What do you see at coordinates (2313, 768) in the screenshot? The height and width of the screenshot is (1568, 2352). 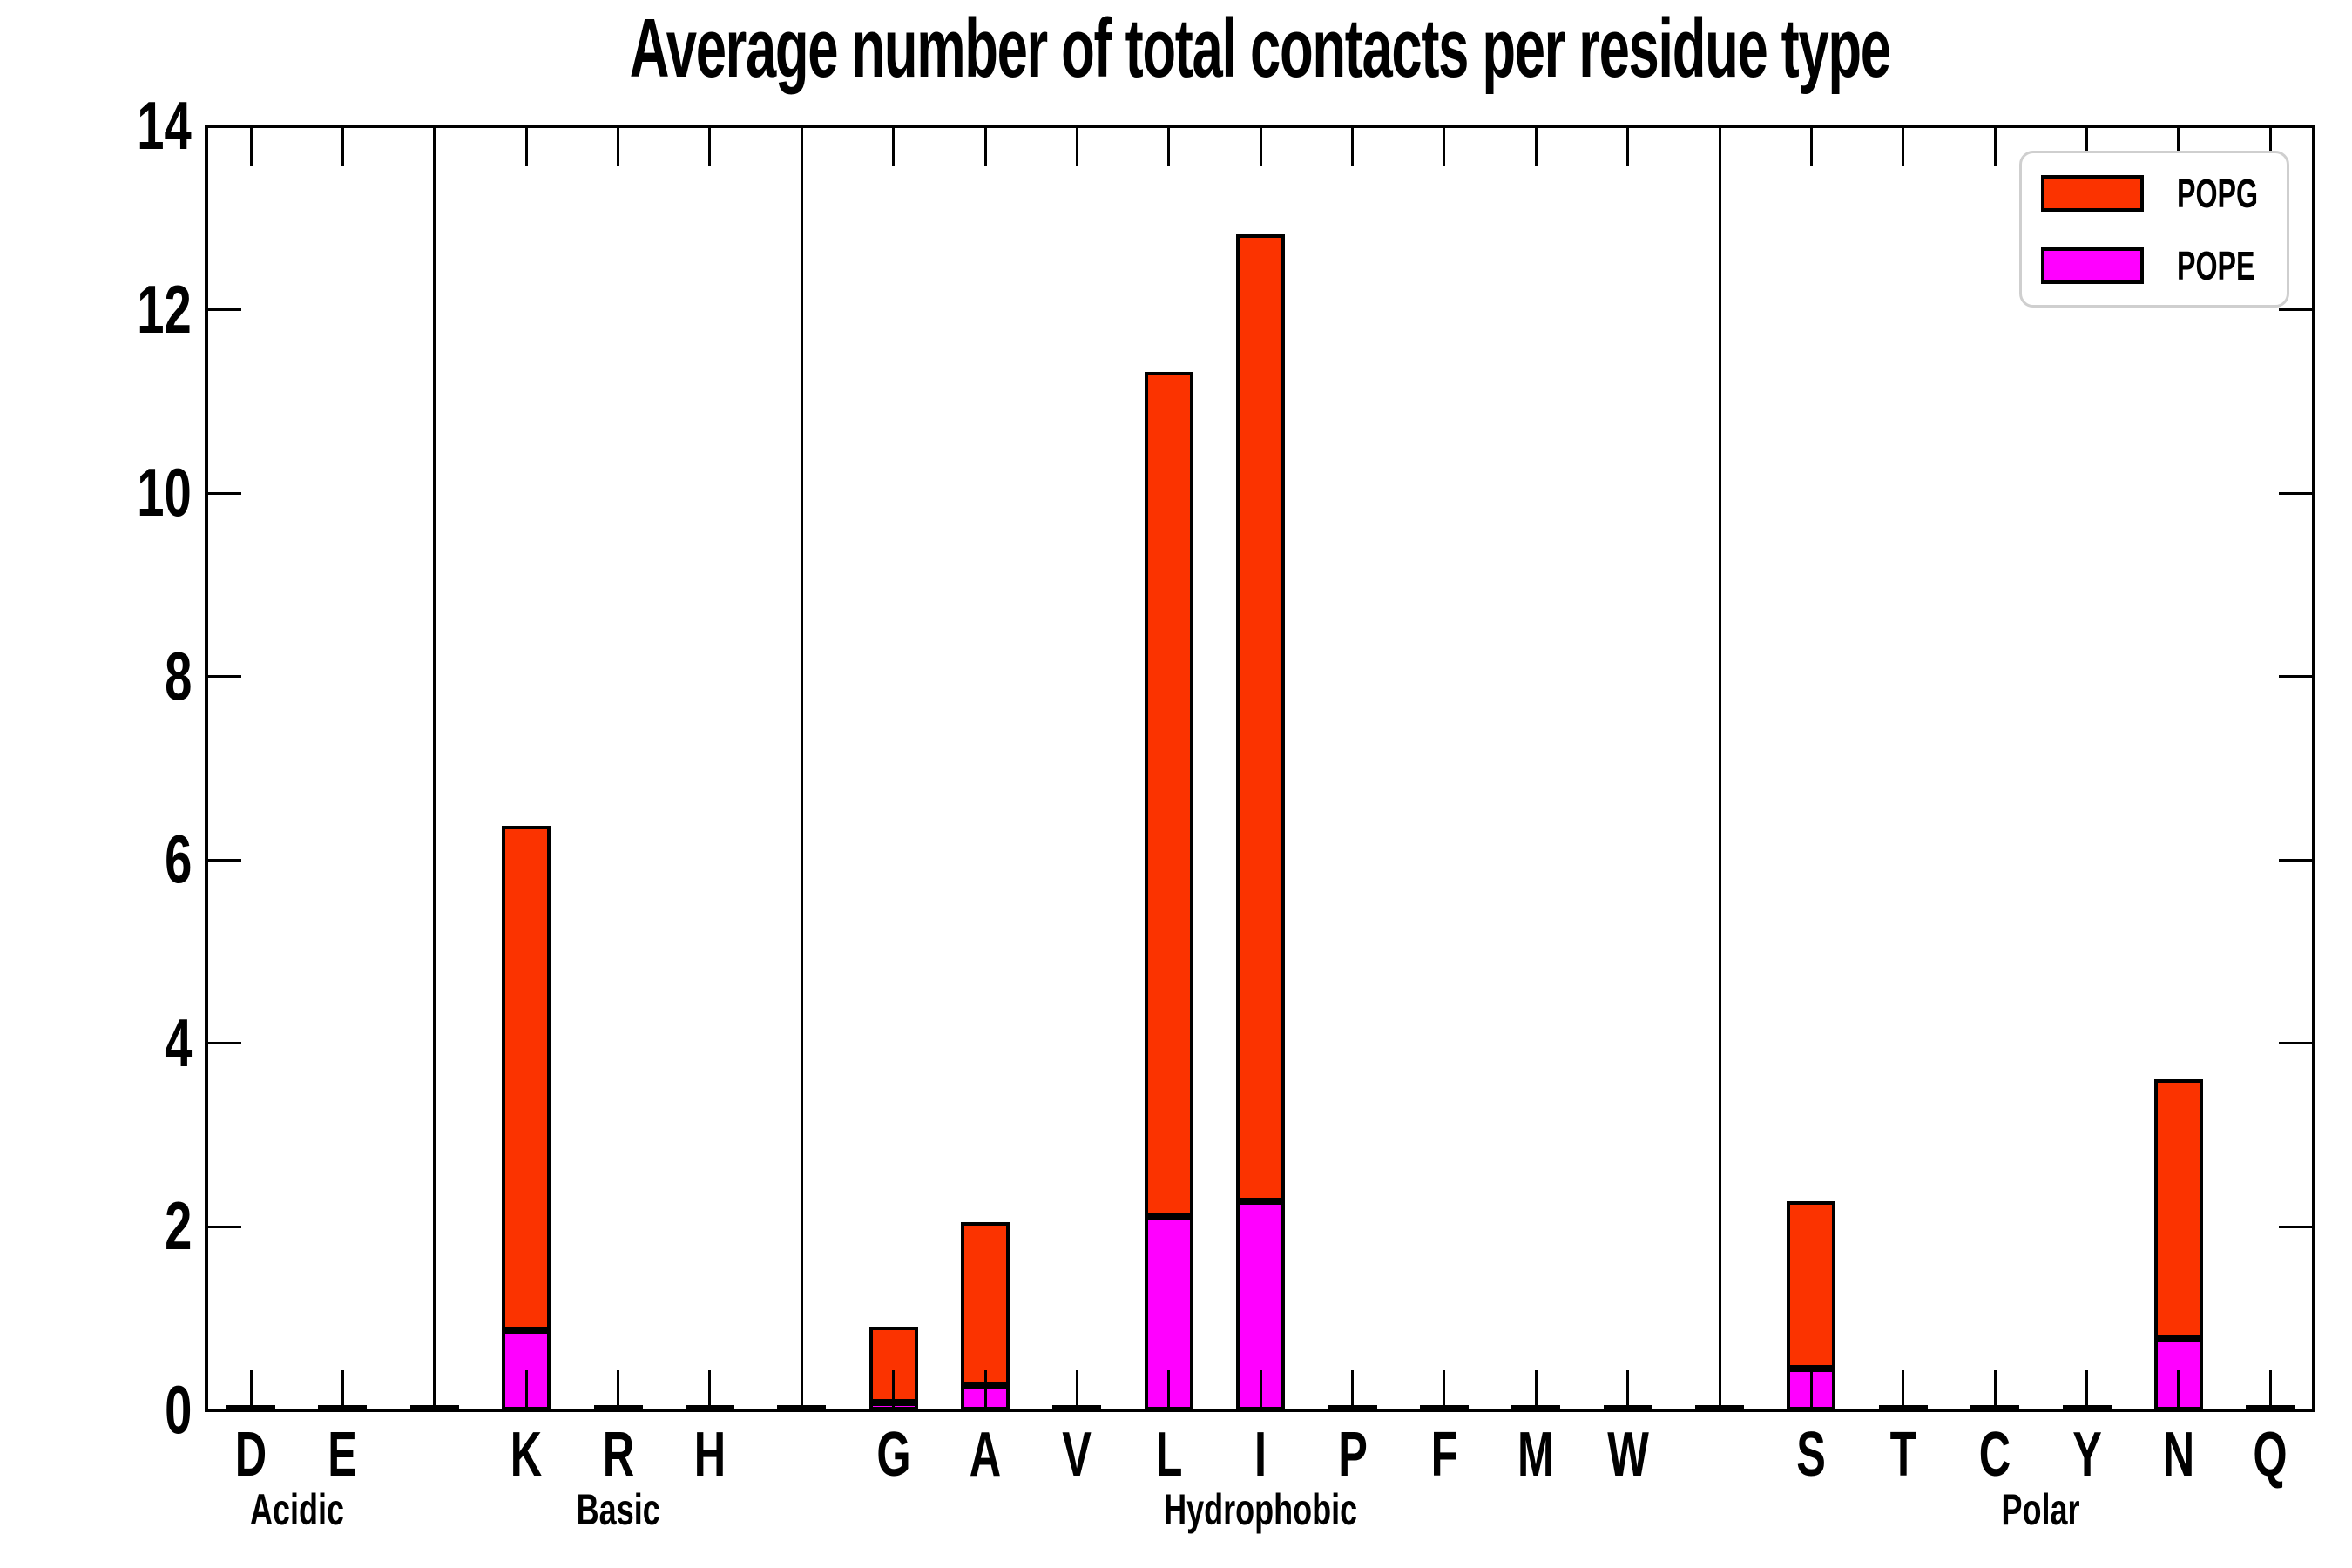 I see `plot-border-right` at bounding box center [2313, 768].